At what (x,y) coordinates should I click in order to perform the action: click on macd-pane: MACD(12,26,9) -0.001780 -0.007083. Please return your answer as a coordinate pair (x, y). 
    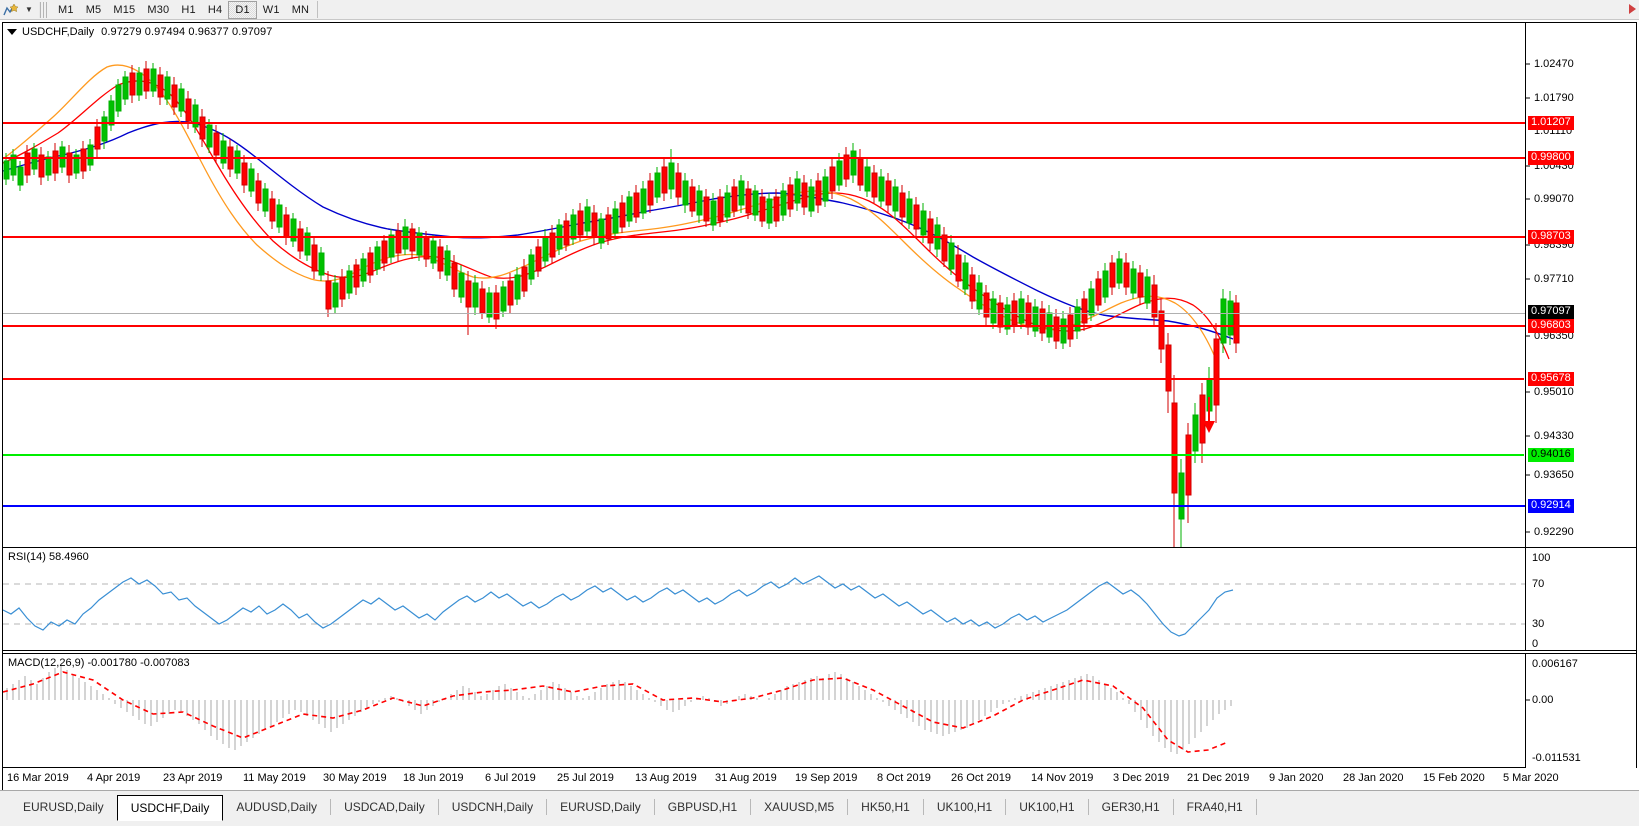
    Looking at the image, I should click on (819, 711).